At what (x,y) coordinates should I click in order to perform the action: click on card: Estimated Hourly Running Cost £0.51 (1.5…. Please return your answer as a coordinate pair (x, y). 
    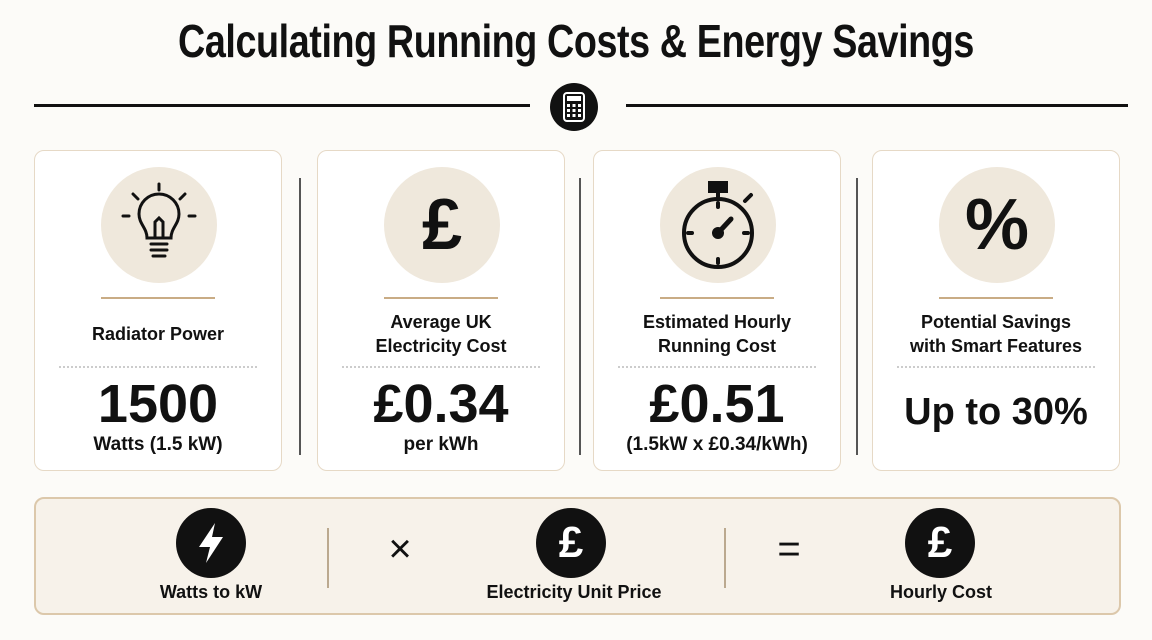
    Looking at the image, I should click on (717, 310).